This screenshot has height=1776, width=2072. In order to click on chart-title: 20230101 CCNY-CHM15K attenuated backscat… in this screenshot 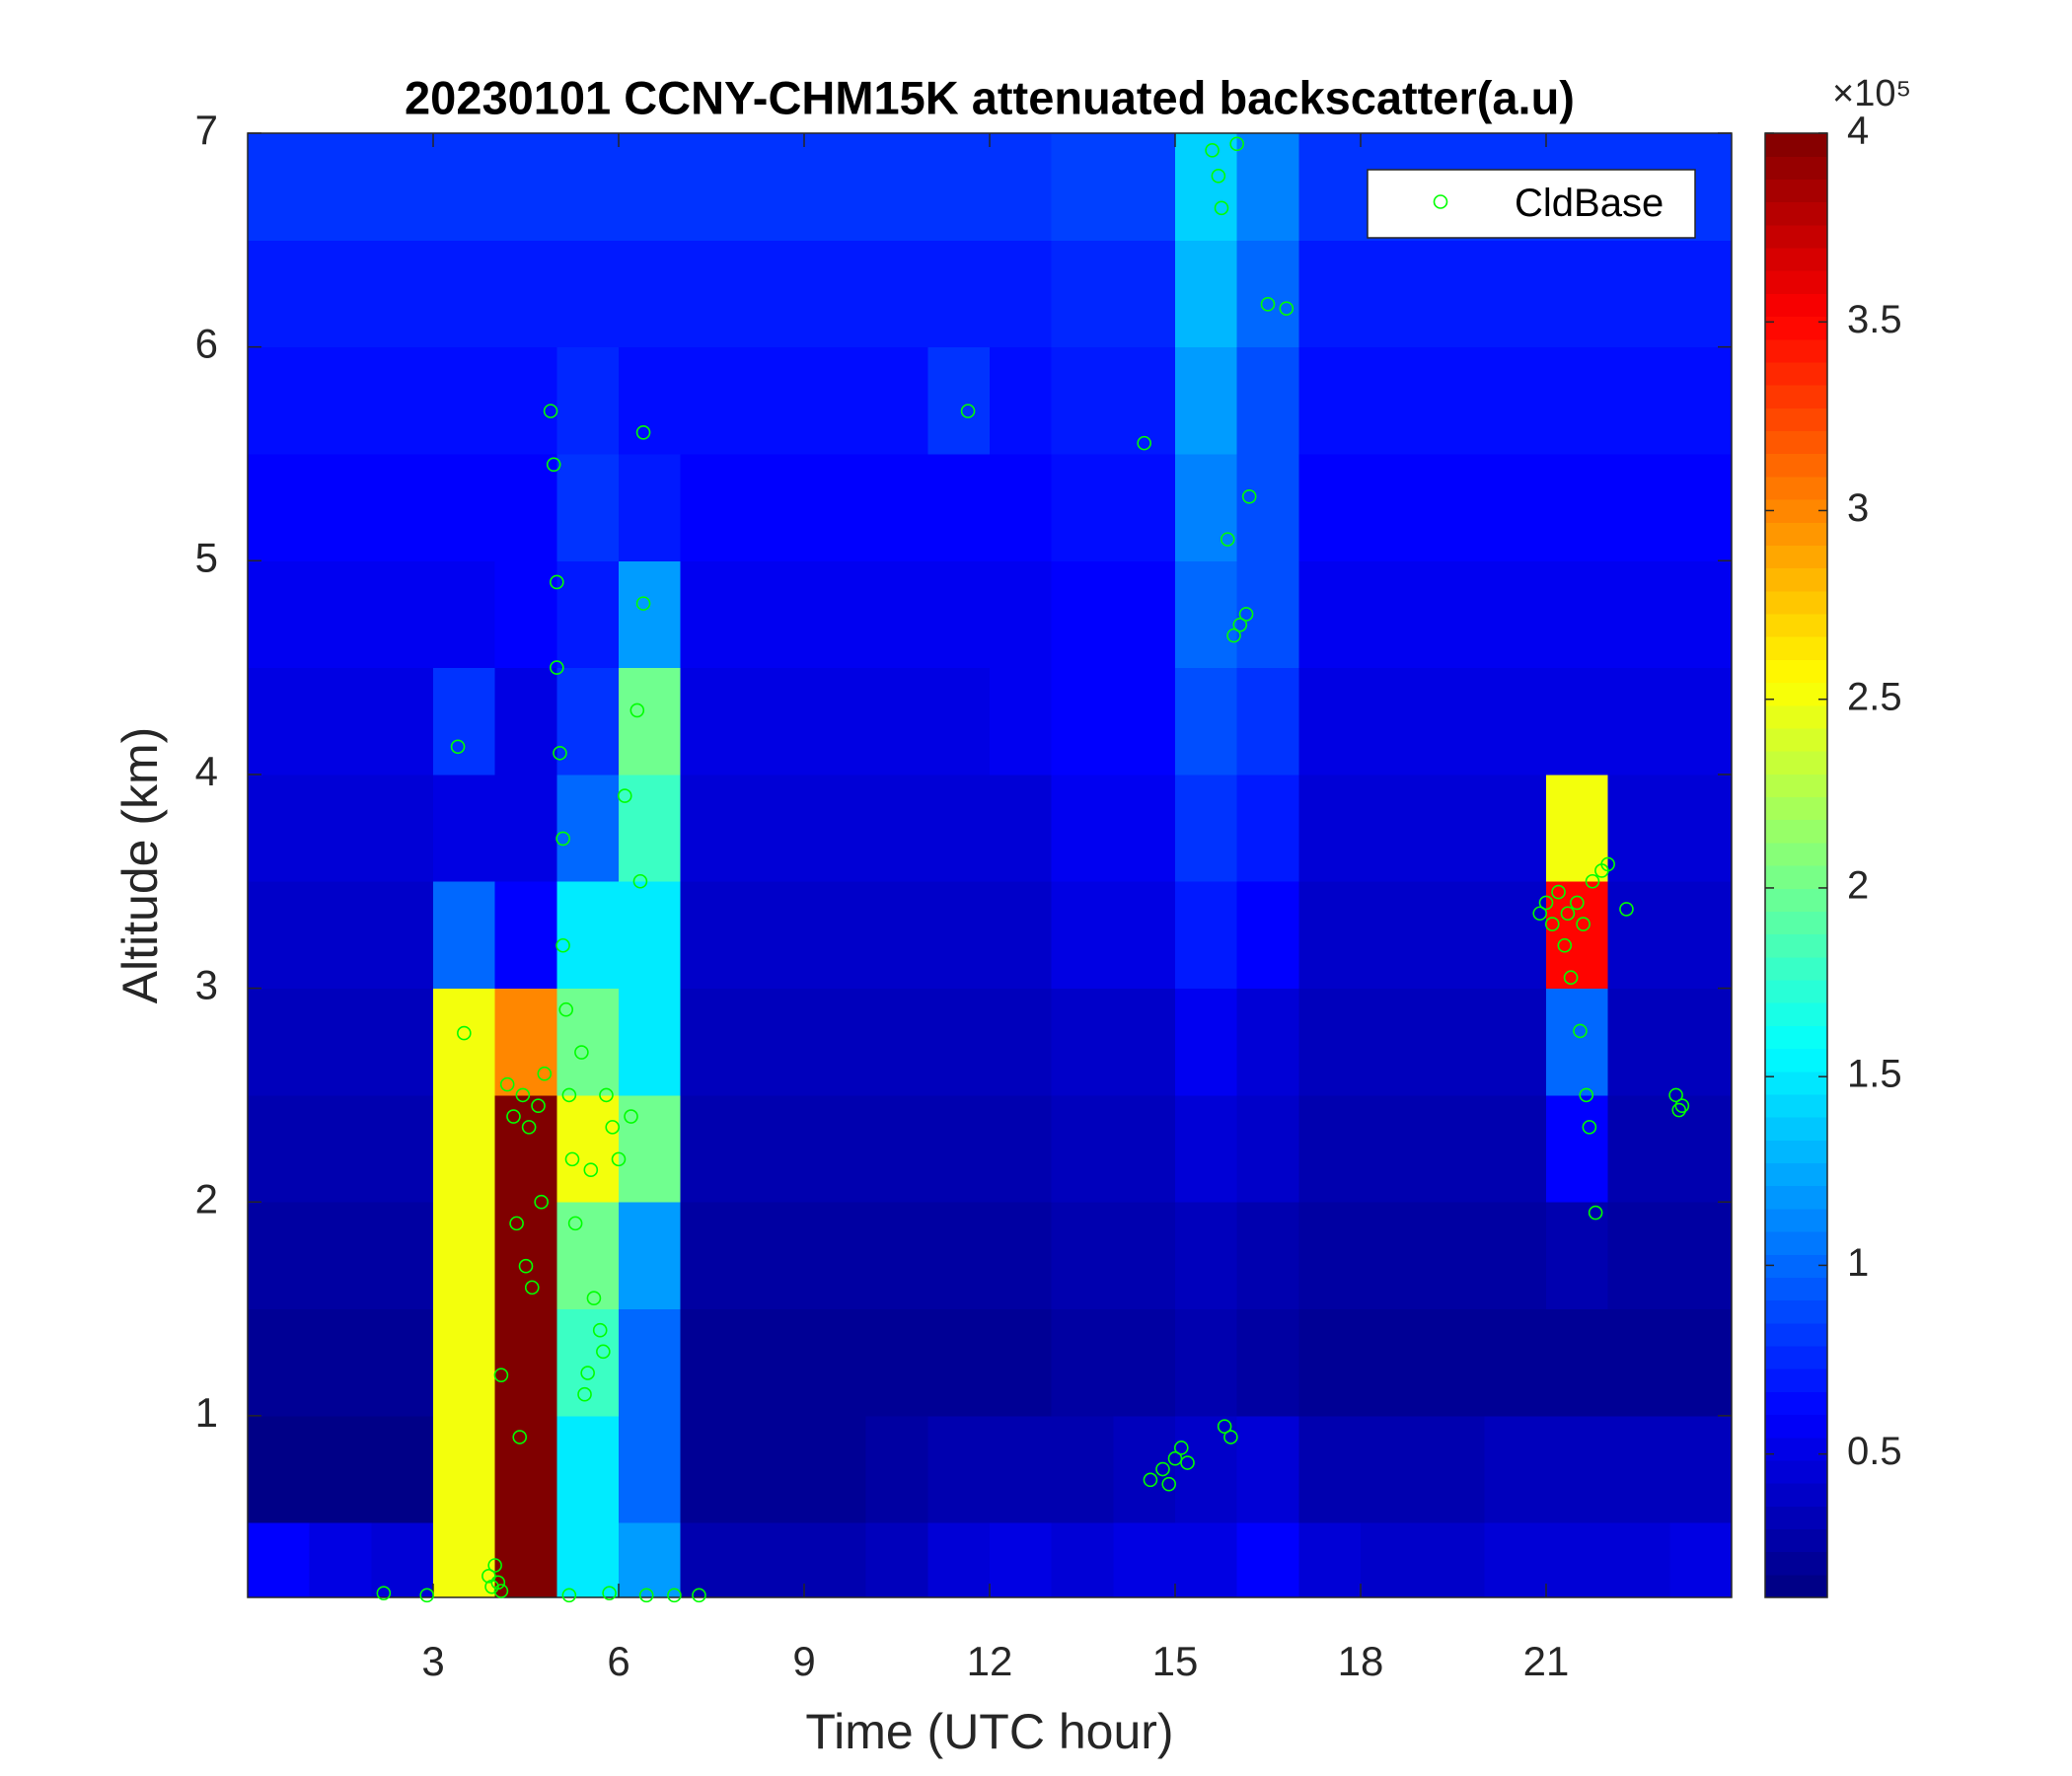, I will do `click(990, 97)`.